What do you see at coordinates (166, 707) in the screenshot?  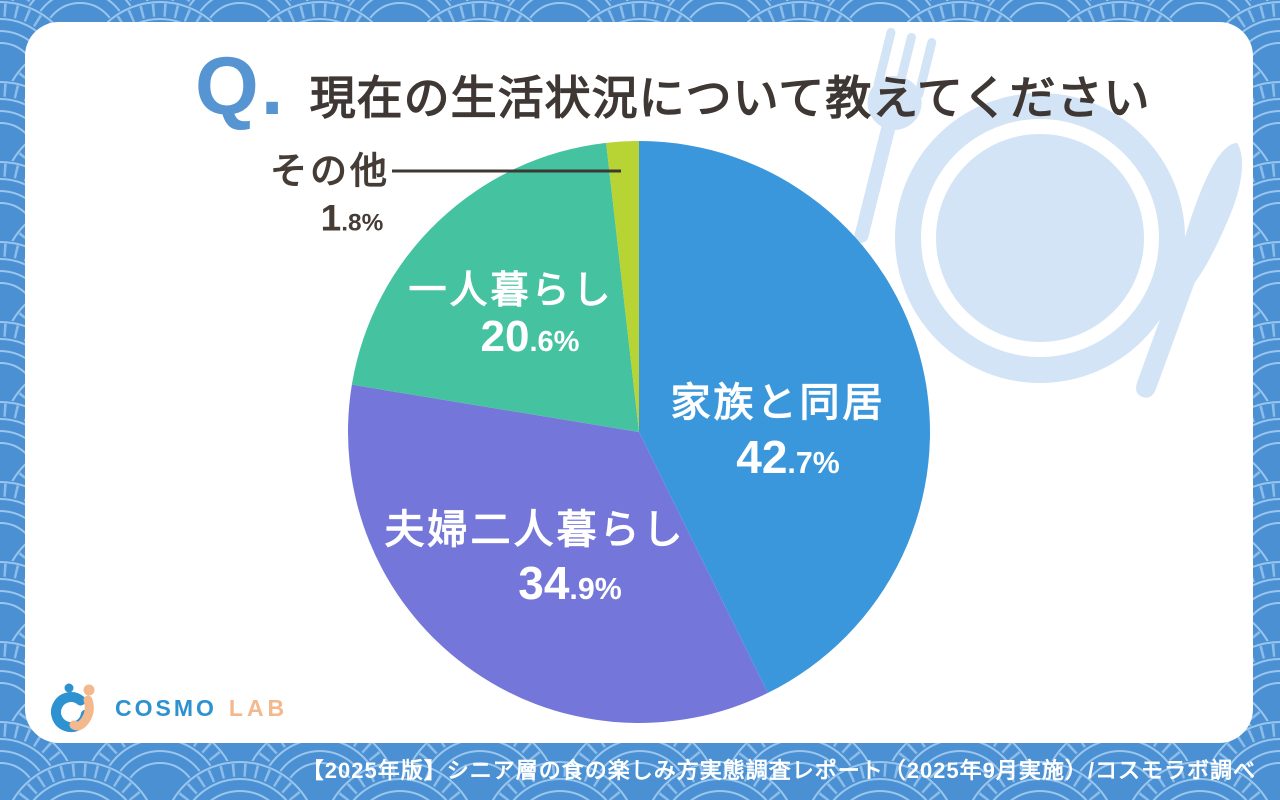 I see `logo-text-cosmo: COSMO` at bounding box center [166, 707].